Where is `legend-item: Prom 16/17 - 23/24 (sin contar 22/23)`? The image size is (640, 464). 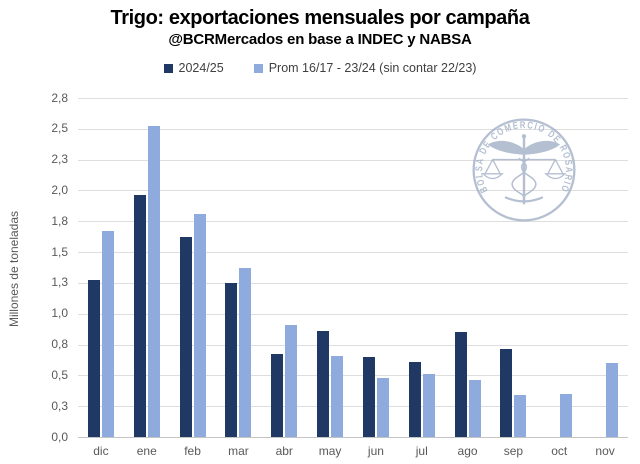
legend-item: Prom 16/17 - 23/24 (sin contar 22/23) is located at coordinates (365, 68).